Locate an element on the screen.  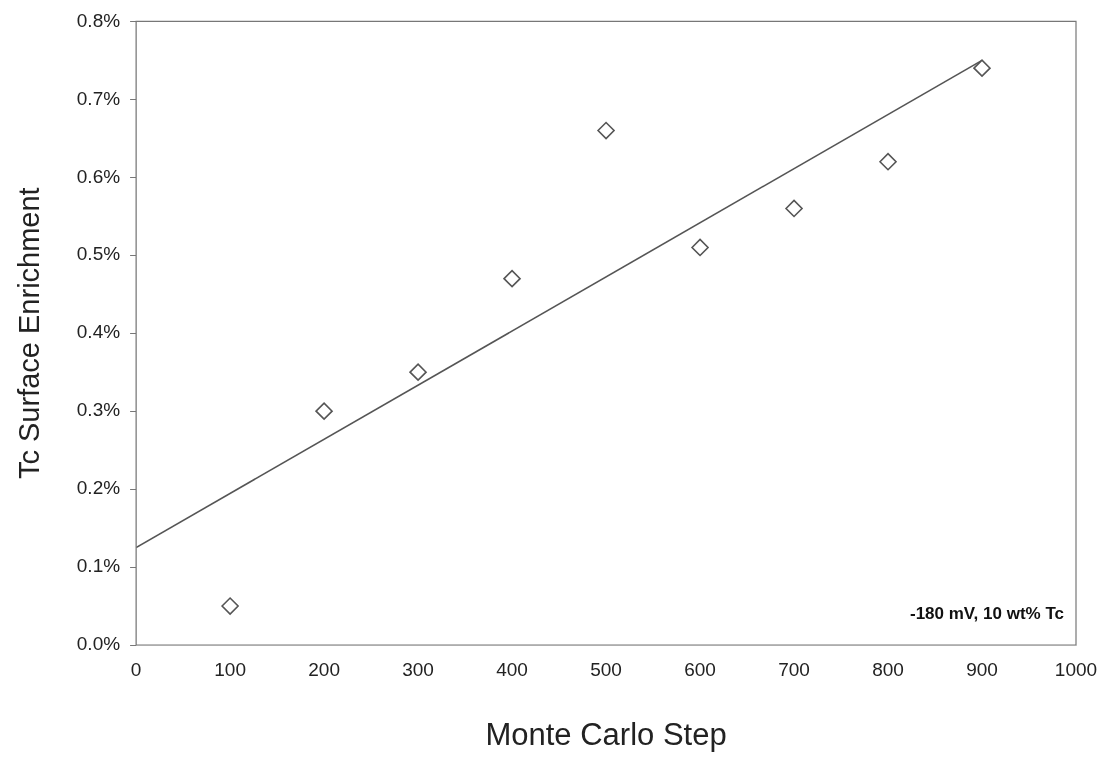
x-tick-label: 300 is located at coordinates (418, 669).